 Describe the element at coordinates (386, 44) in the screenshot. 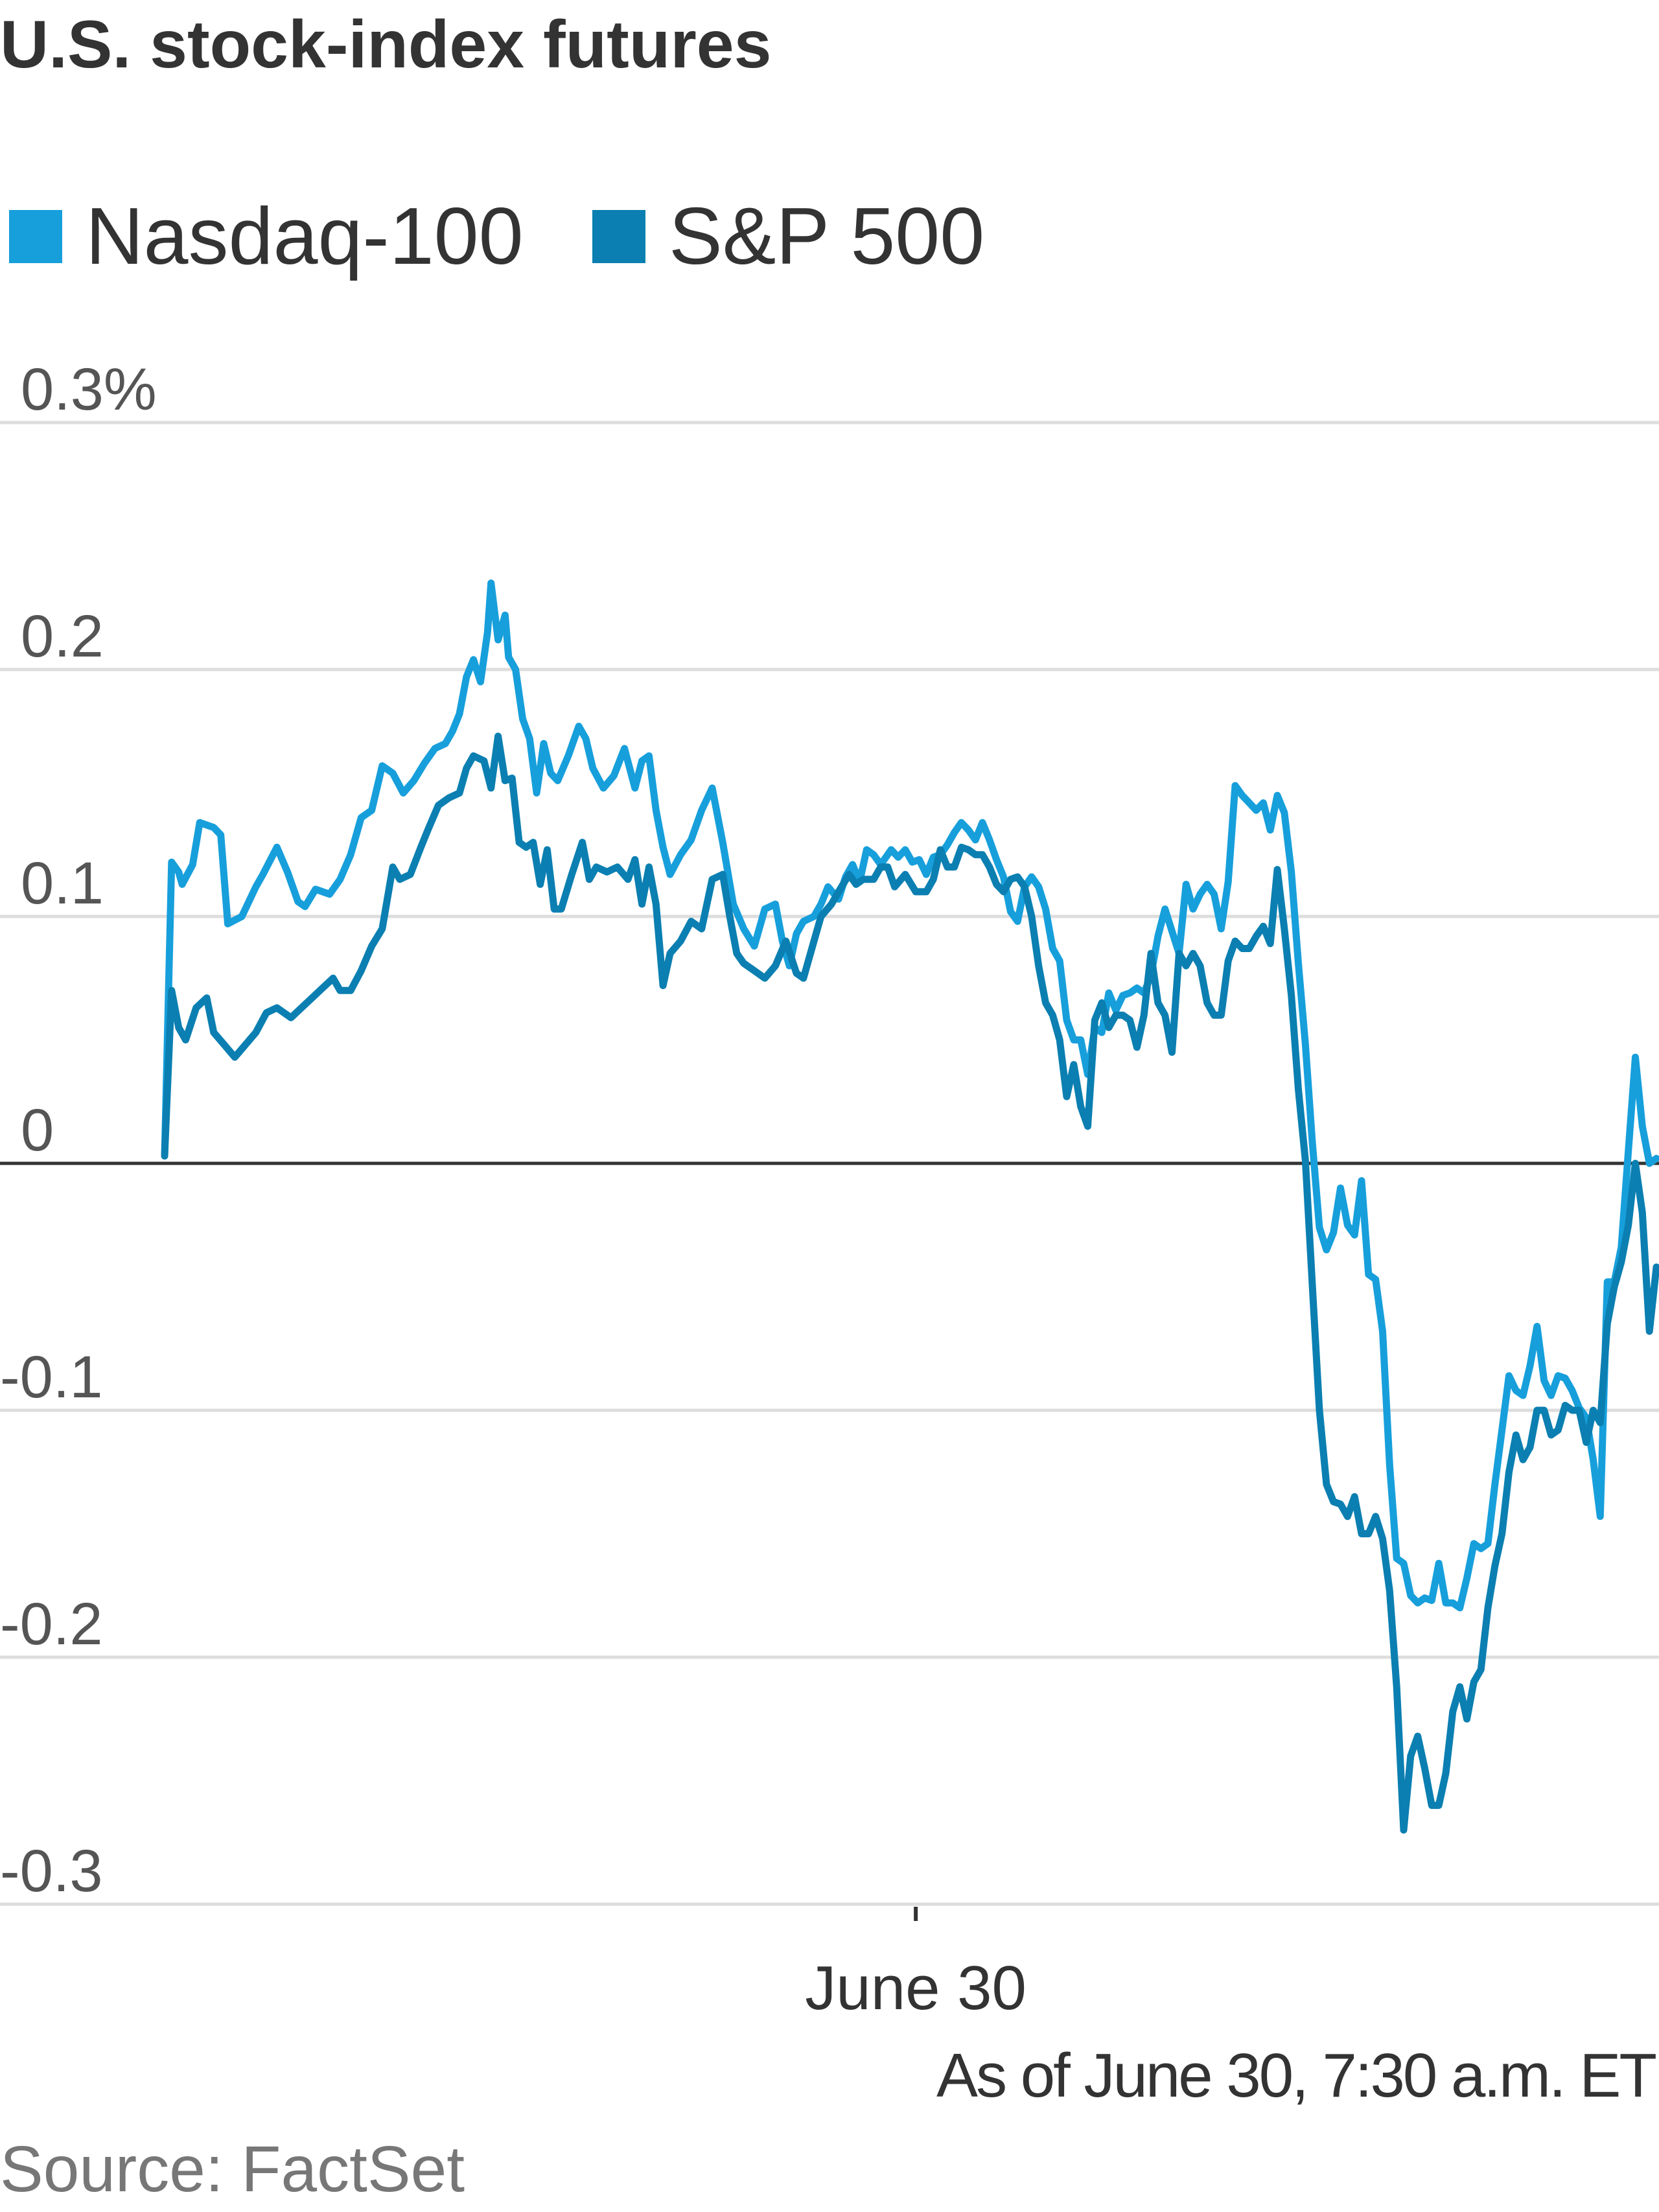

I see `chart-title: U.S. stock-index futures` at that location.